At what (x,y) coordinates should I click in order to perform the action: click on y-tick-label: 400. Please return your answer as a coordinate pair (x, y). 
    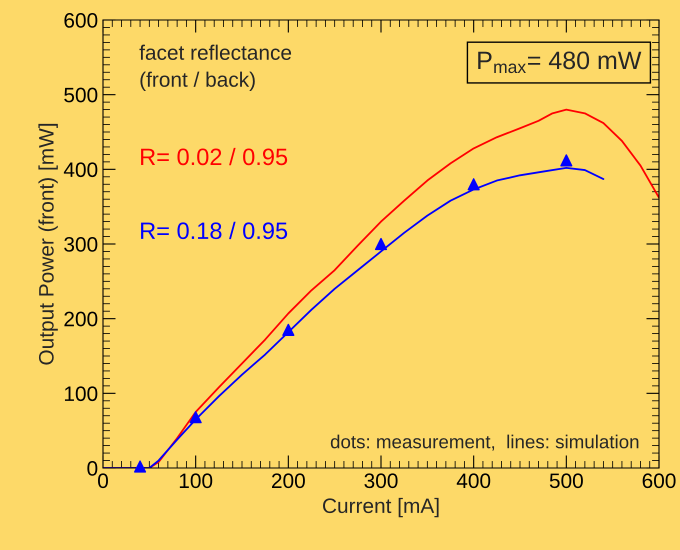
    Looking at the image, I should click on (81, 170).